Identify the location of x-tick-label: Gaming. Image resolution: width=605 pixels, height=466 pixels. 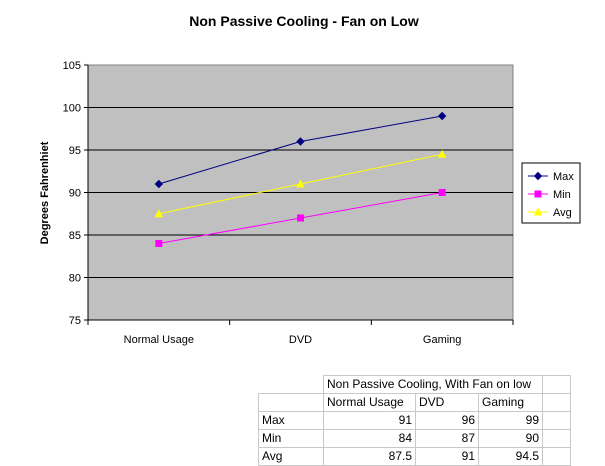
(442, 340).